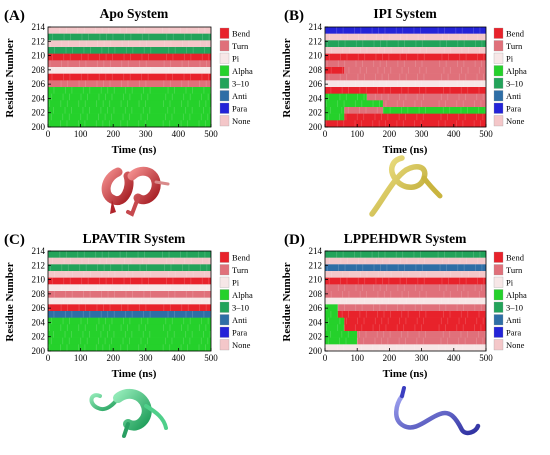  I want to click on y-tick-label: 208, so click(39, 70).